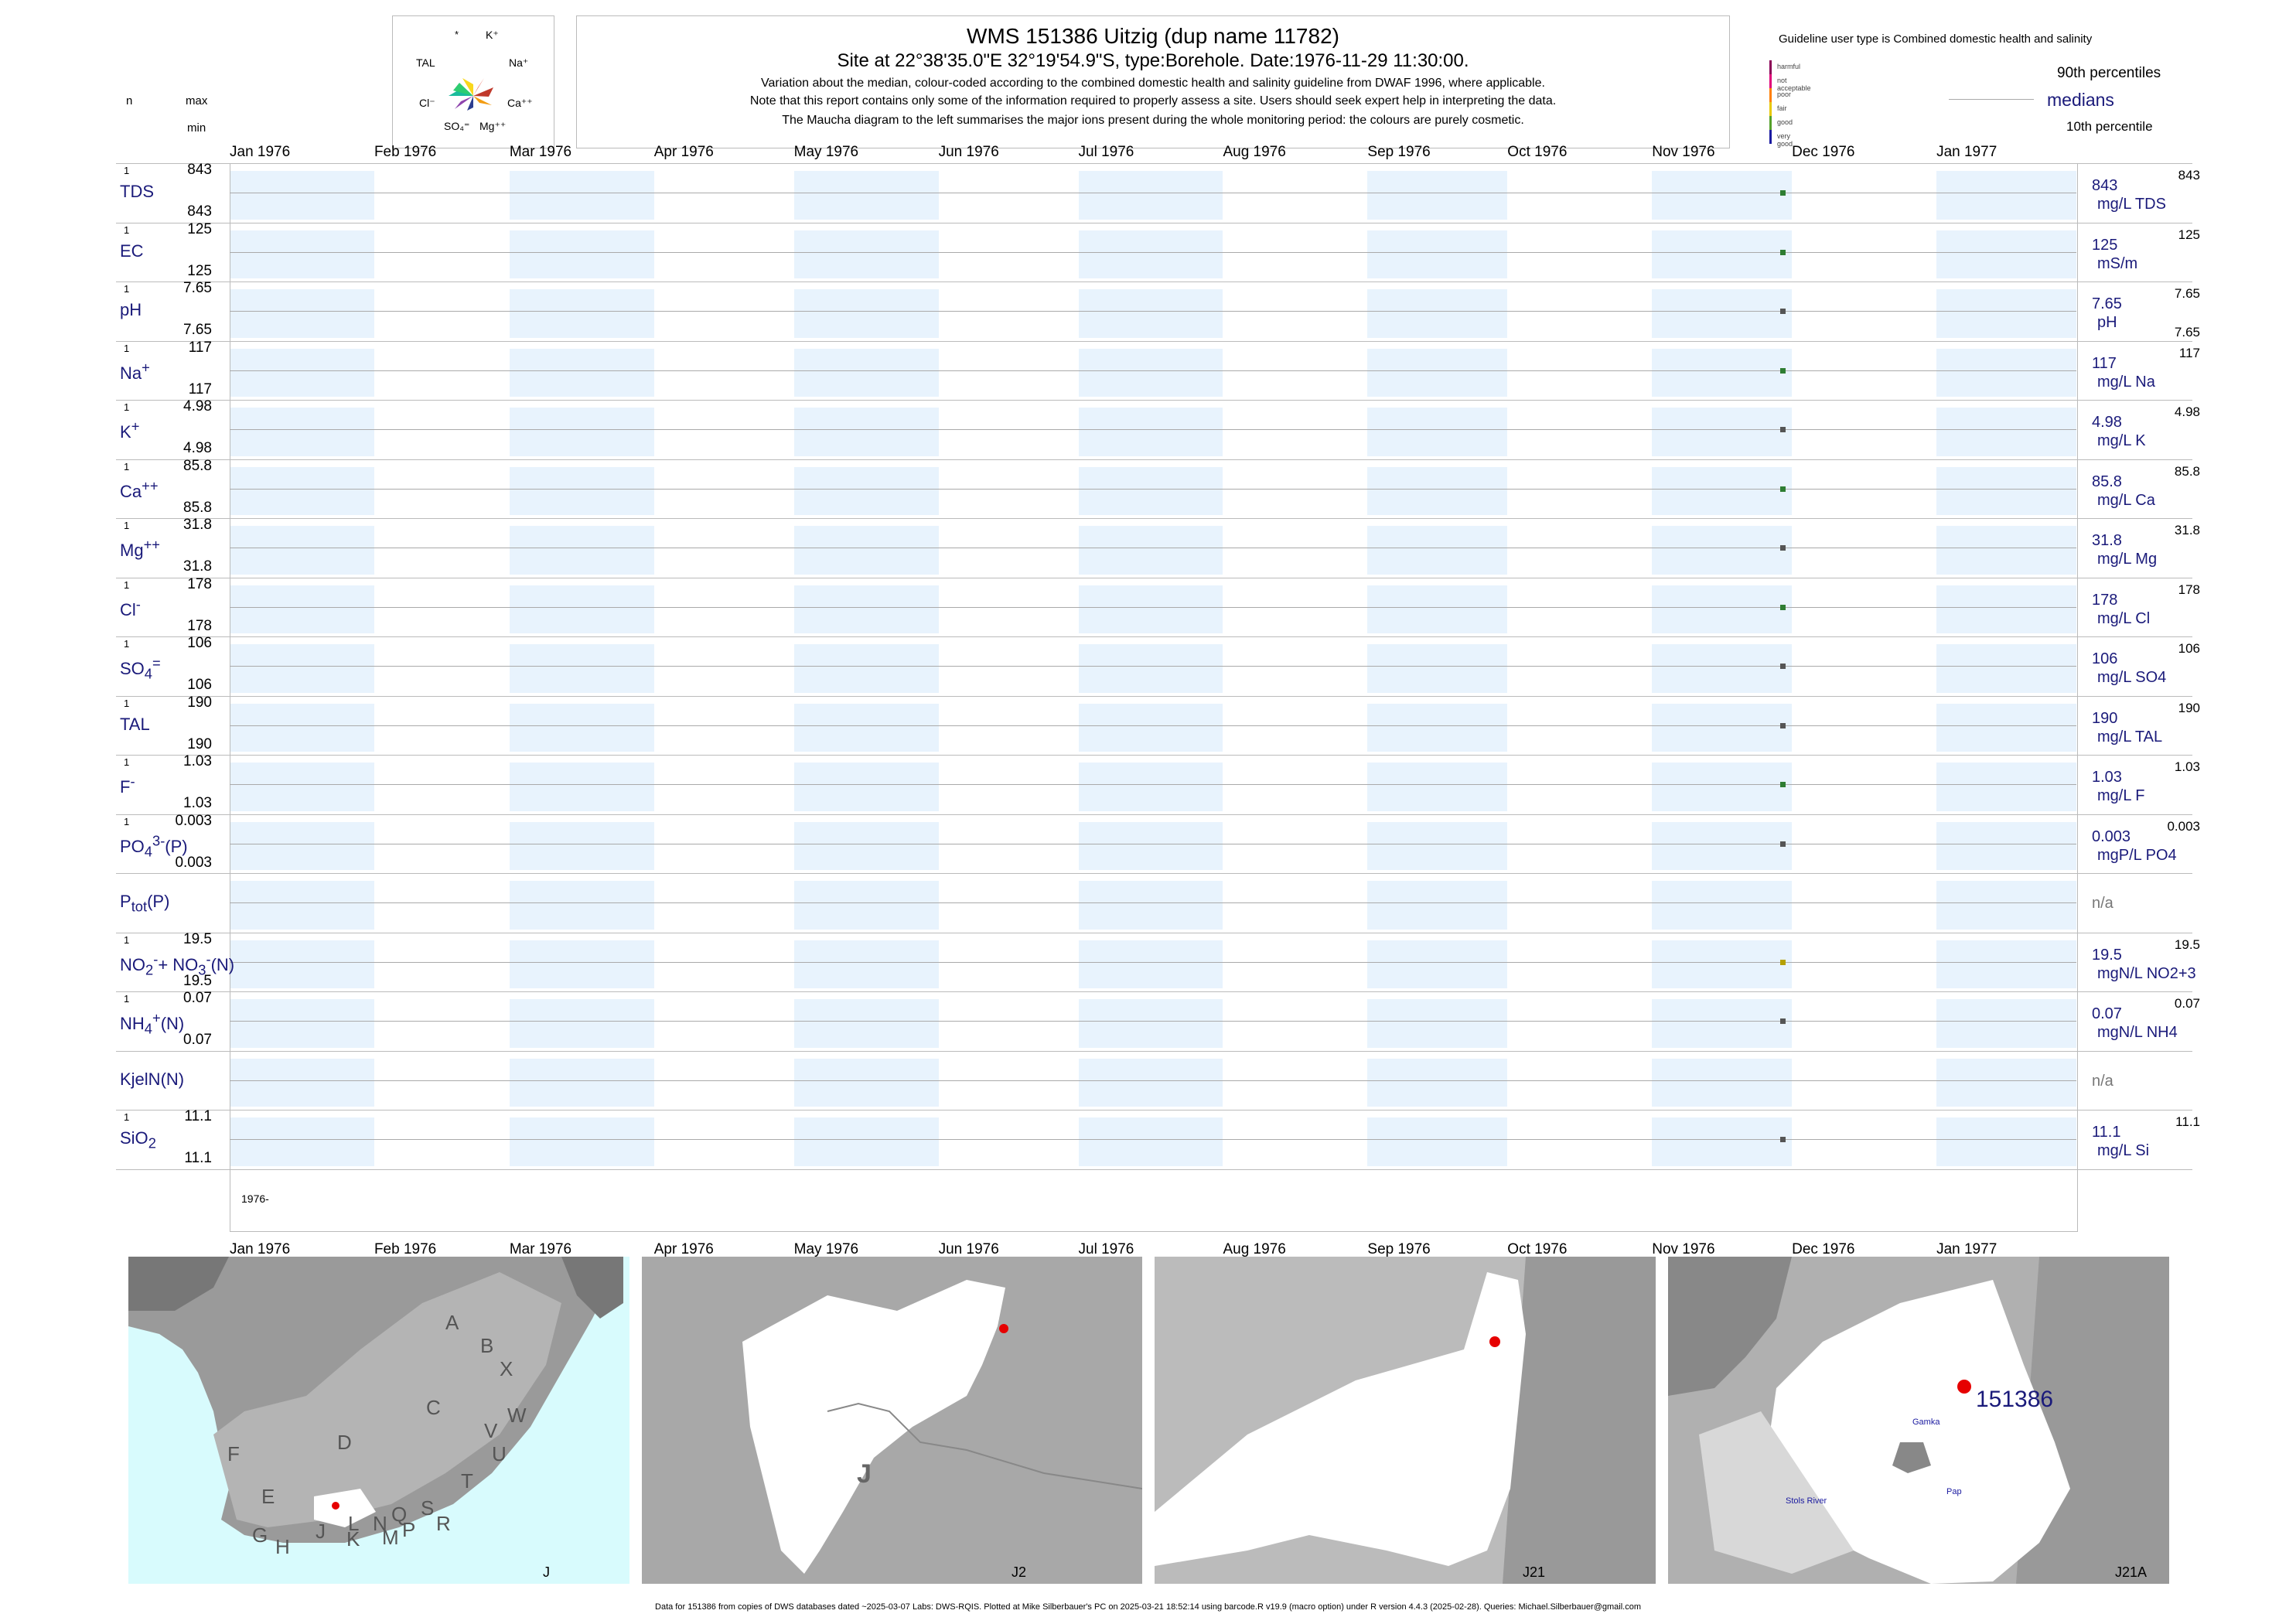 Image resolution: width=2296 pixels, height=1624 pixels. I want to click on maucha-label-cl: Cl⁻, so click(427, 103).